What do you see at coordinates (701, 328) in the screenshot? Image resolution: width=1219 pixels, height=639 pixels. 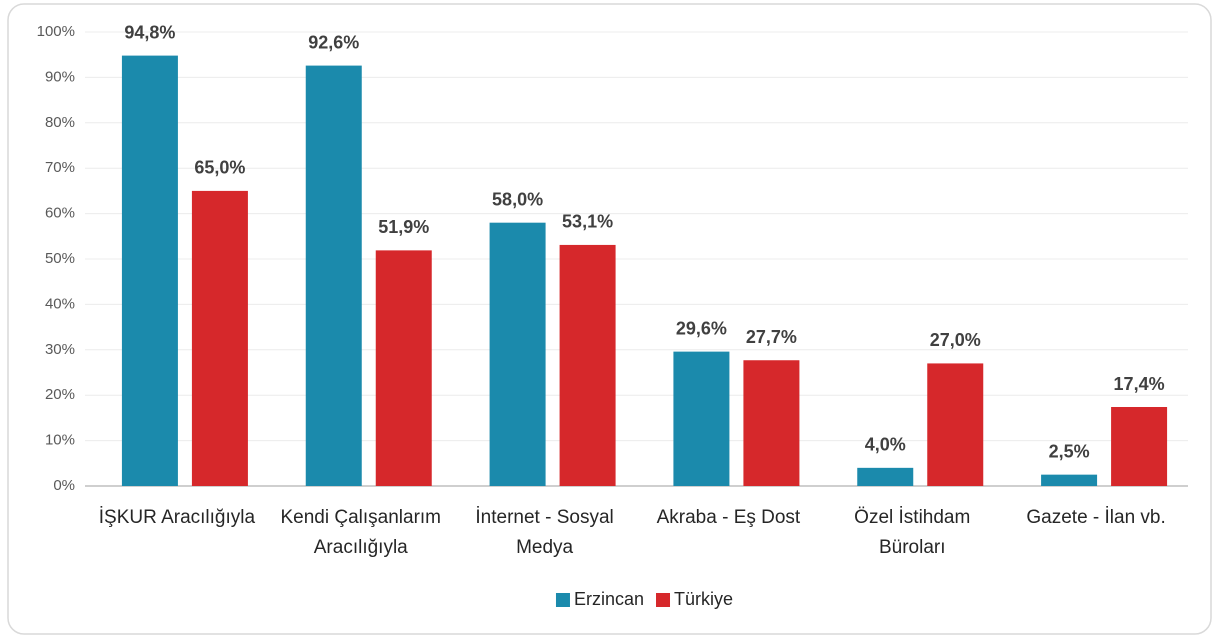 I see `value-label: 29,6%` at bounding box center [701, 328].